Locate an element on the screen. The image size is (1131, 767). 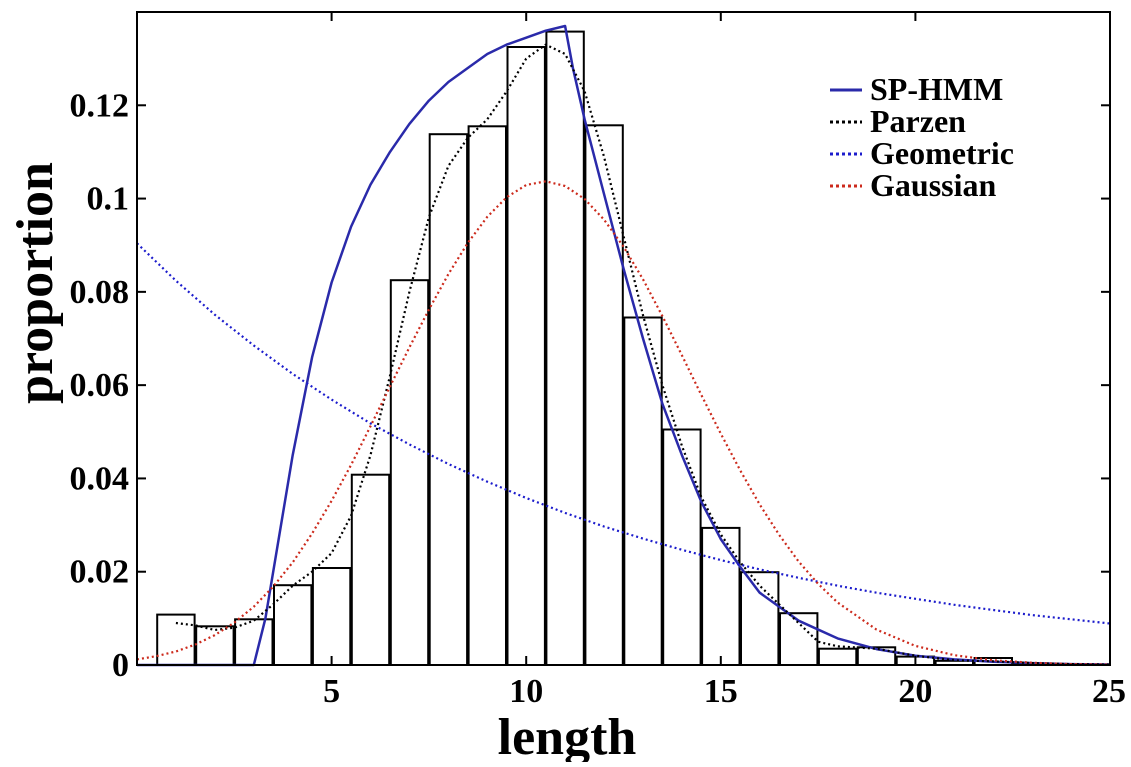
y-tick-label: 0.02 is located at coordinates (100, 572).